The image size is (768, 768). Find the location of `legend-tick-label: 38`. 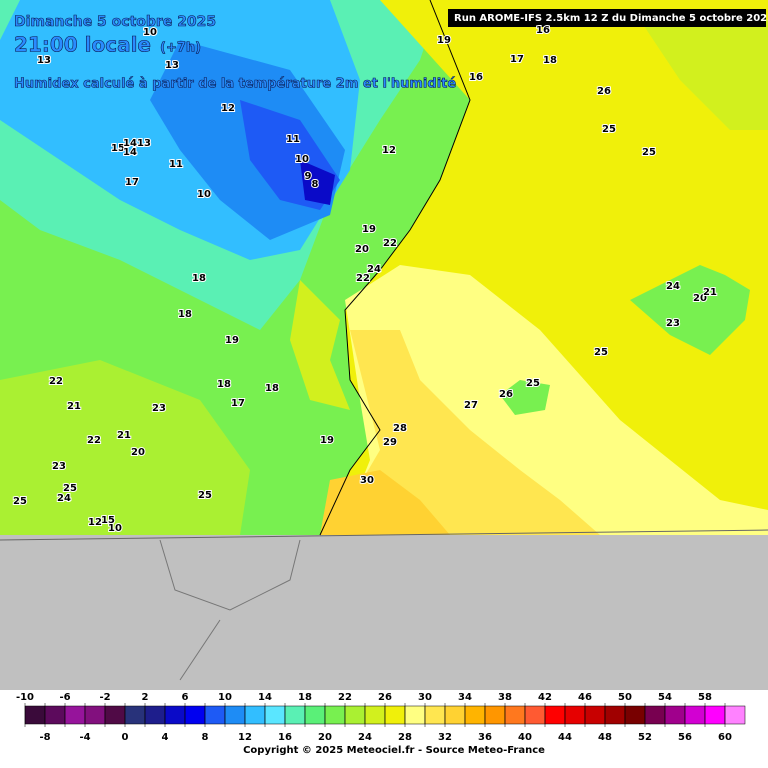

legend-tick-label: 38 is located at coordinates (505, 697).